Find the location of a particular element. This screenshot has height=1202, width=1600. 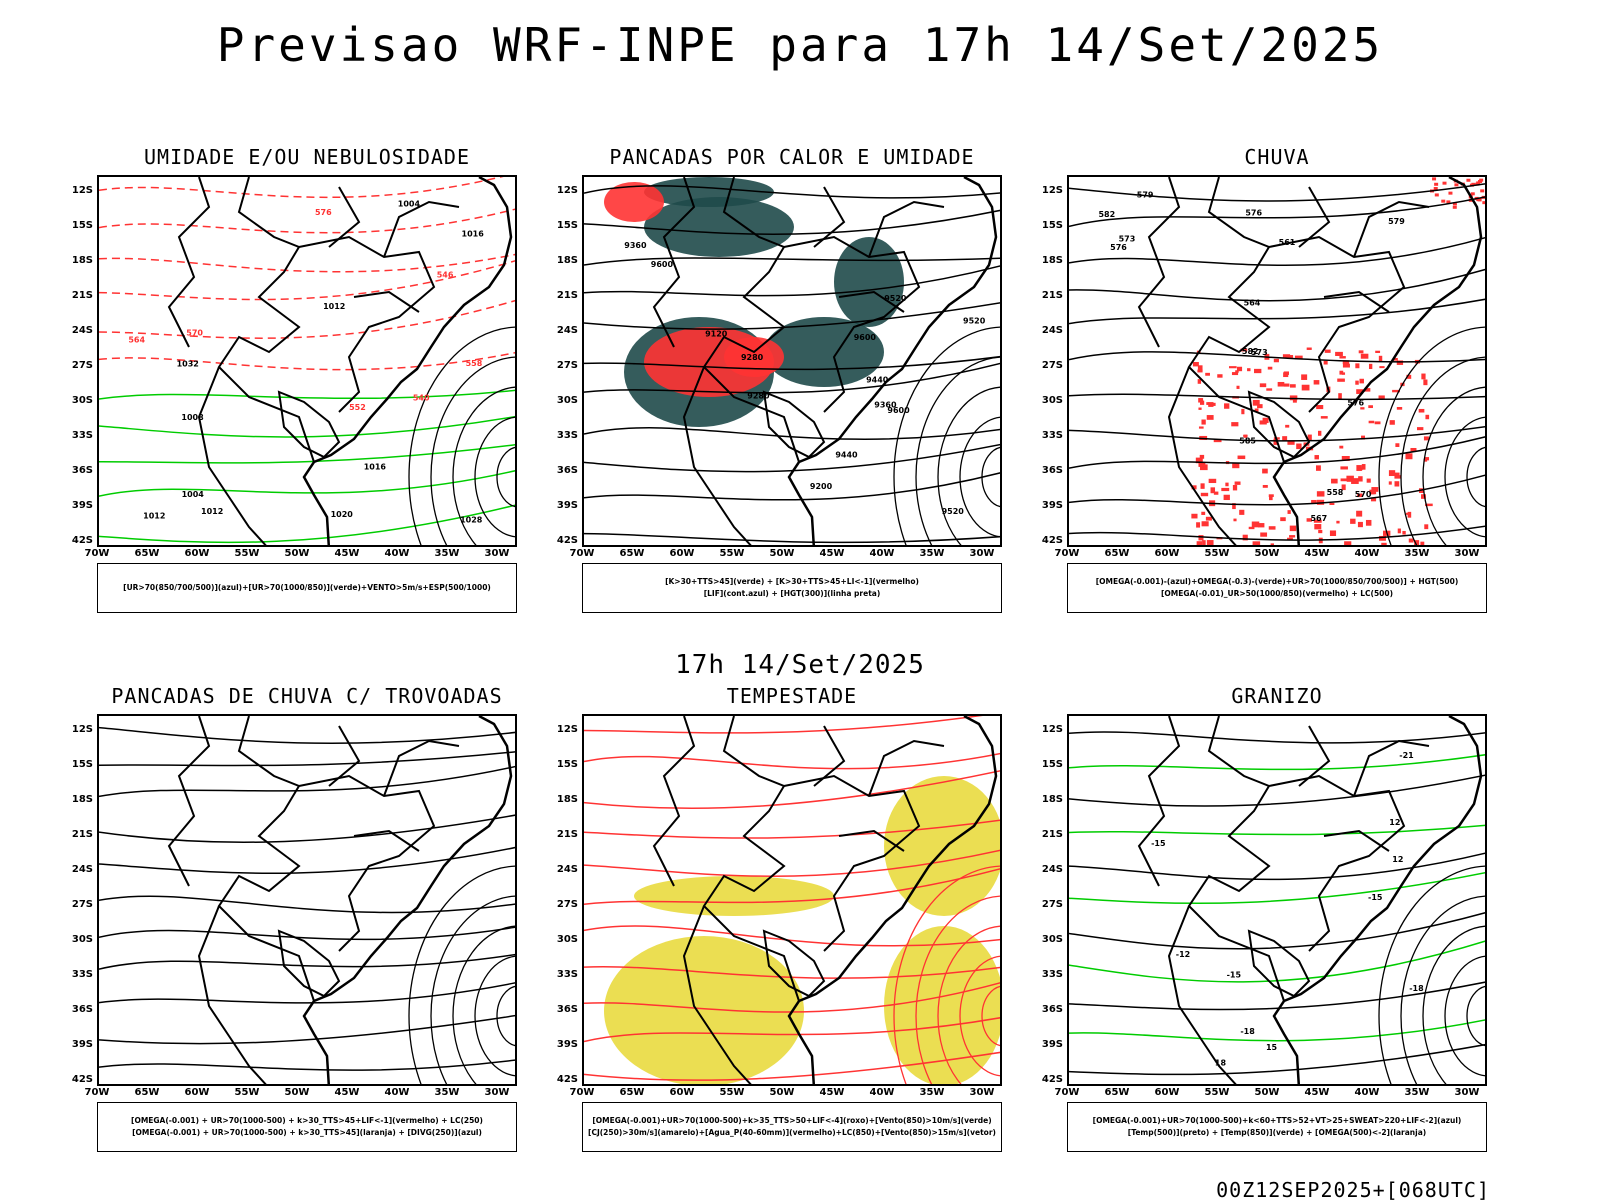

panel-title: UMIDADE E/OU NEBULOSIDADE is located at coordinates (307, 157).